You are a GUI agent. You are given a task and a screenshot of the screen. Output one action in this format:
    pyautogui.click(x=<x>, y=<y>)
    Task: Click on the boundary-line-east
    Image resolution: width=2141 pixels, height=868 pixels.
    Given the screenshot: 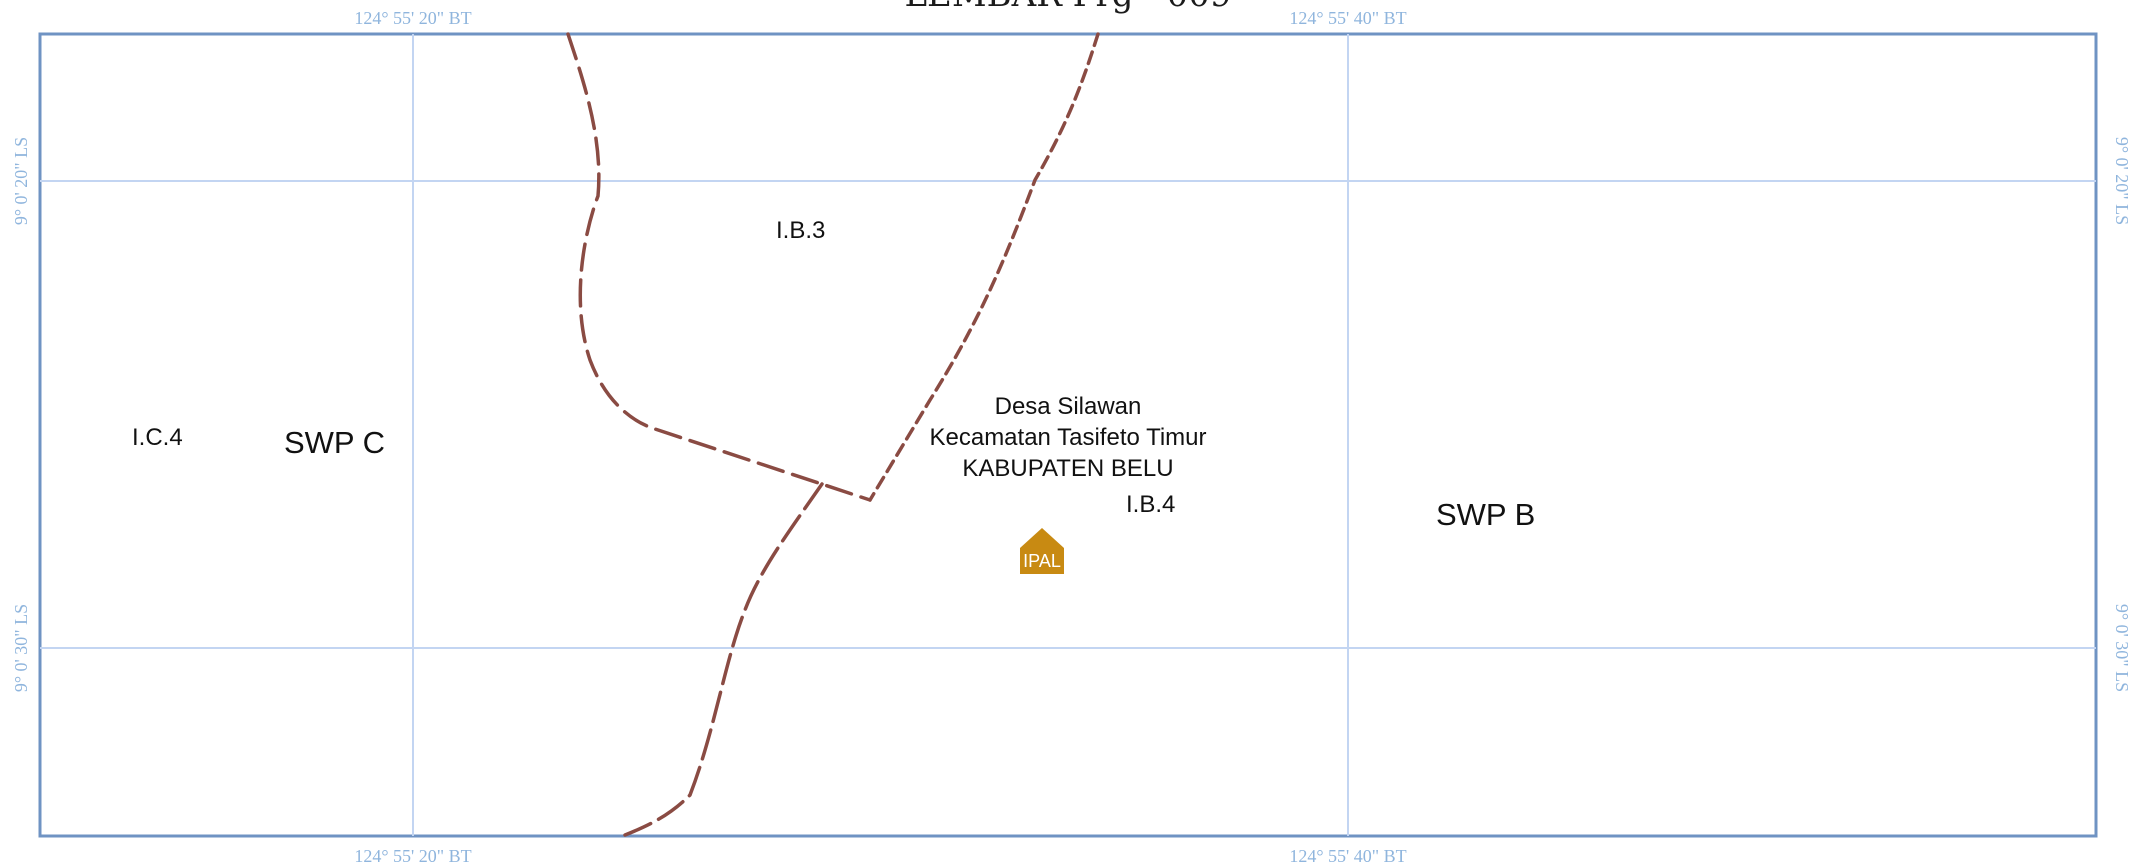 What is the action you would take?
    pyautogui.click(x=984, y=267)
    